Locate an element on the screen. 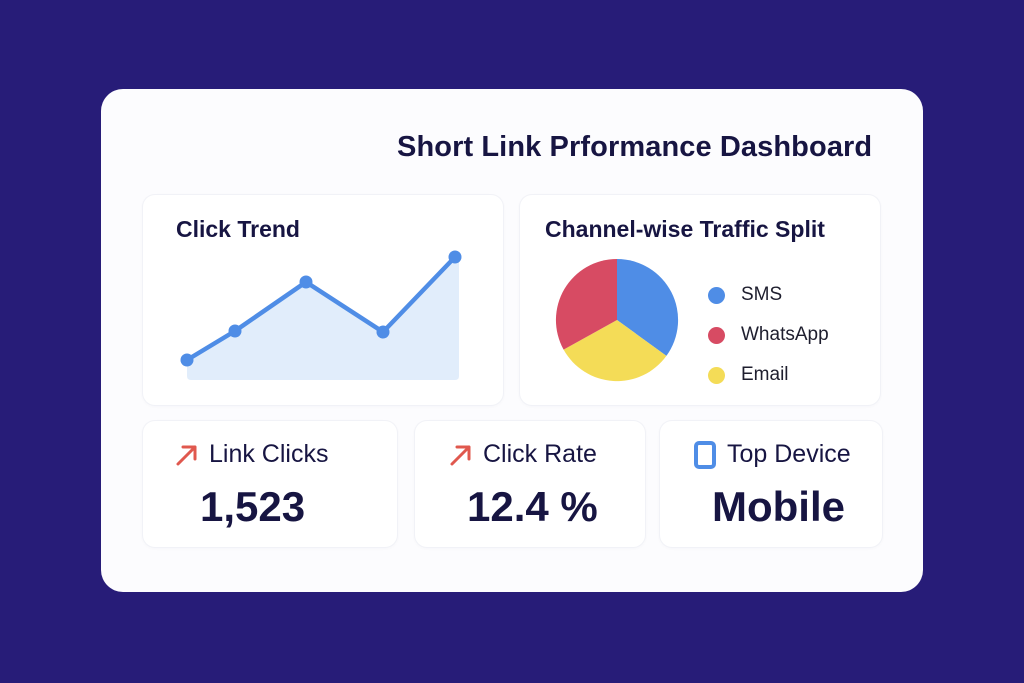 The image size is (1024, 683). kpi-top-device: Top Device Mobile is located at coordinates (771, 484).